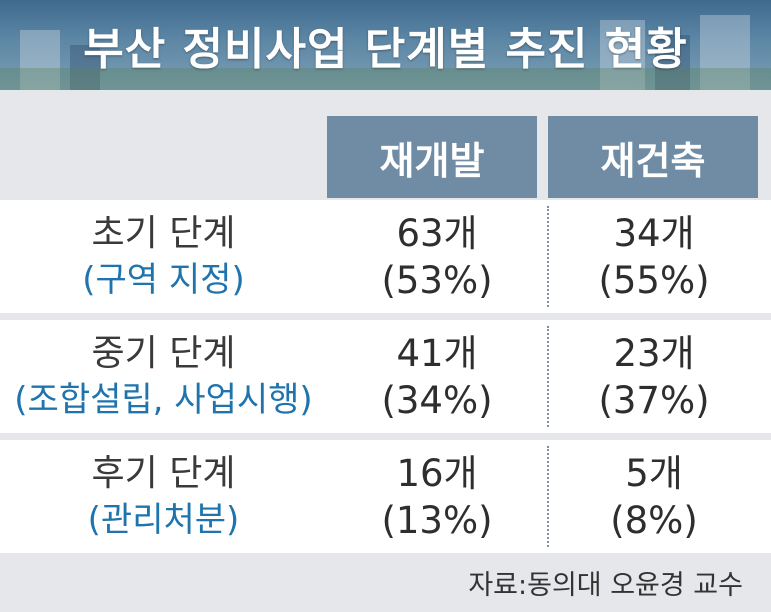  Describe the element at coordinates (605, 585) in the screenshot. I see `source-note: 자료:동의대 오윤경 교수` at that location.